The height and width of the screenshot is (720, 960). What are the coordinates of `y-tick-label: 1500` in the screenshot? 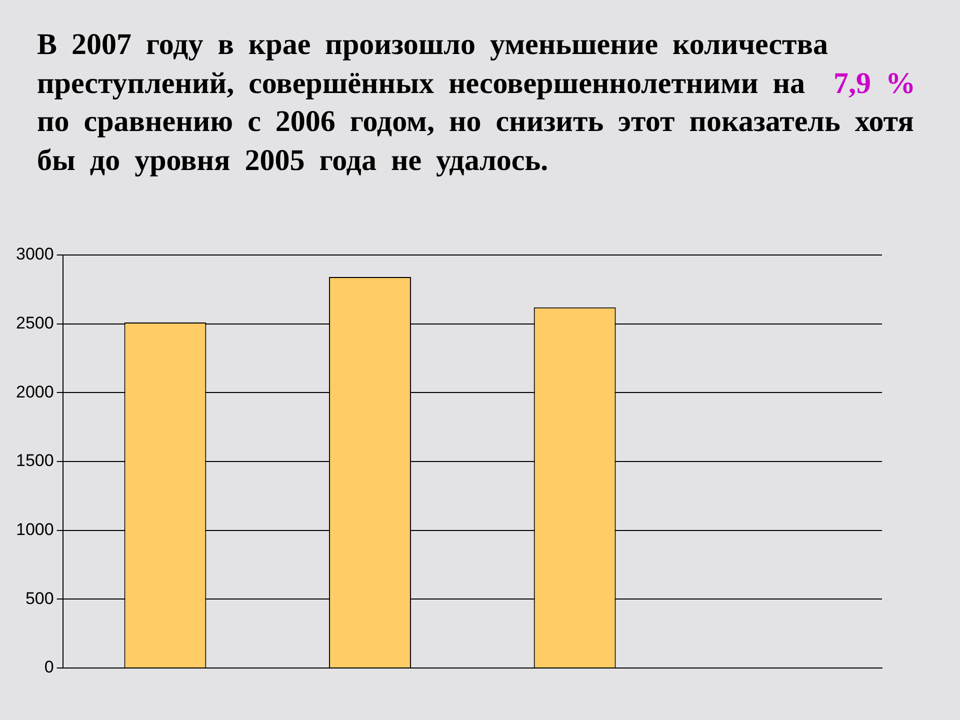 It's located at (35, 460).